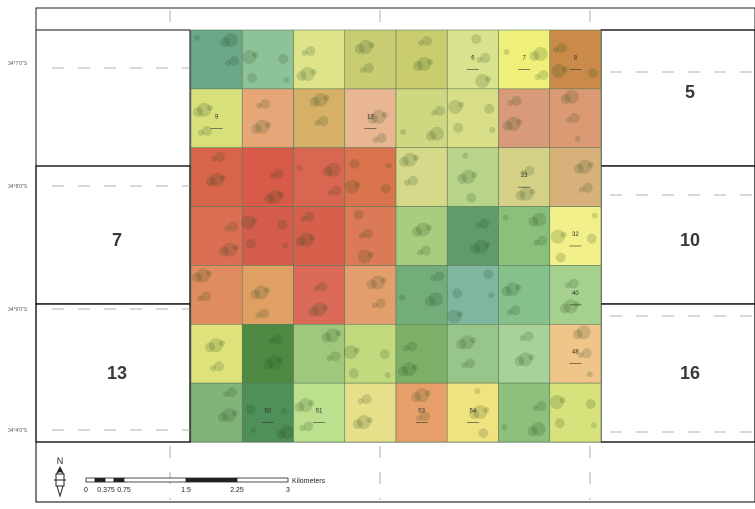 The image size is (755, 509). What do you see at coordinates (113, 98) in the screenshot?
I see `zone-box-left-top` at bounding box center [113, 98].